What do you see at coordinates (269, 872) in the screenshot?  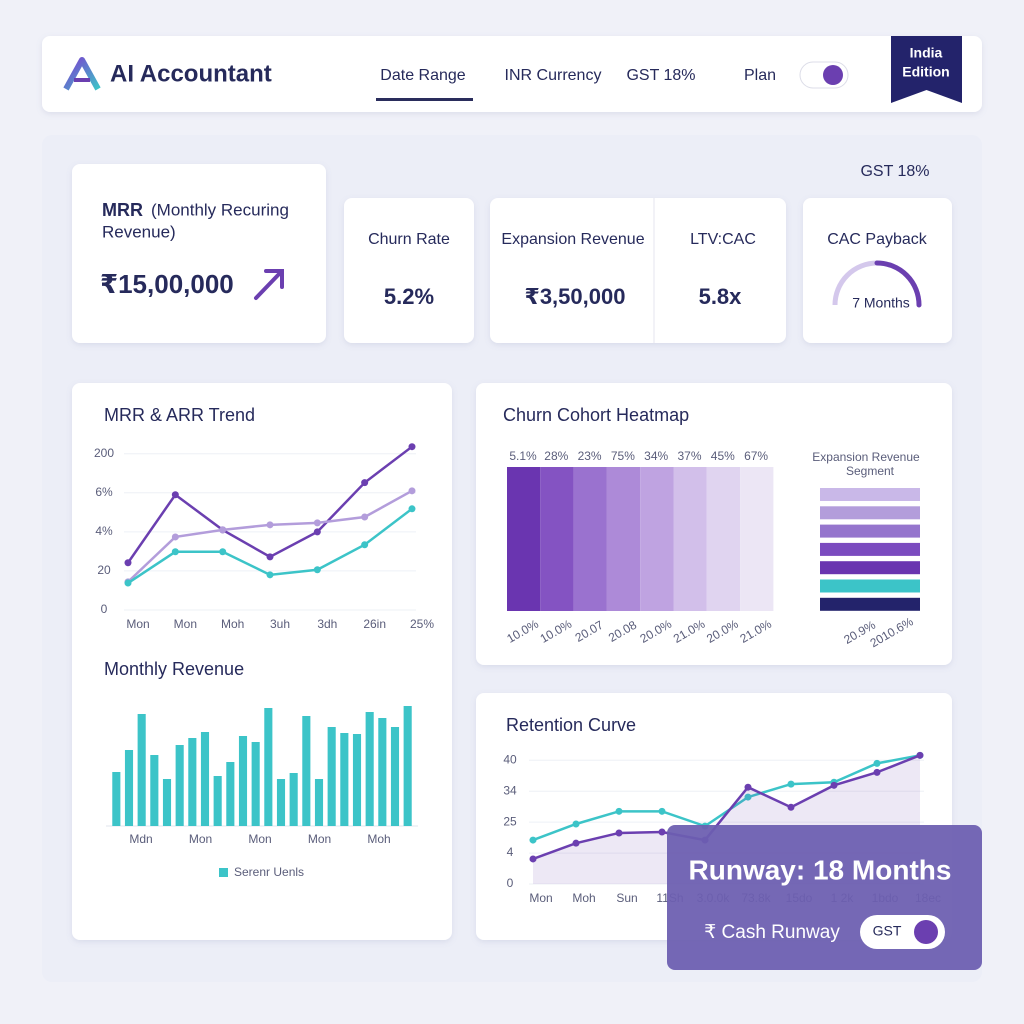 I see `legend-label: Serenr Uenls` at bounding box center [269, 872].